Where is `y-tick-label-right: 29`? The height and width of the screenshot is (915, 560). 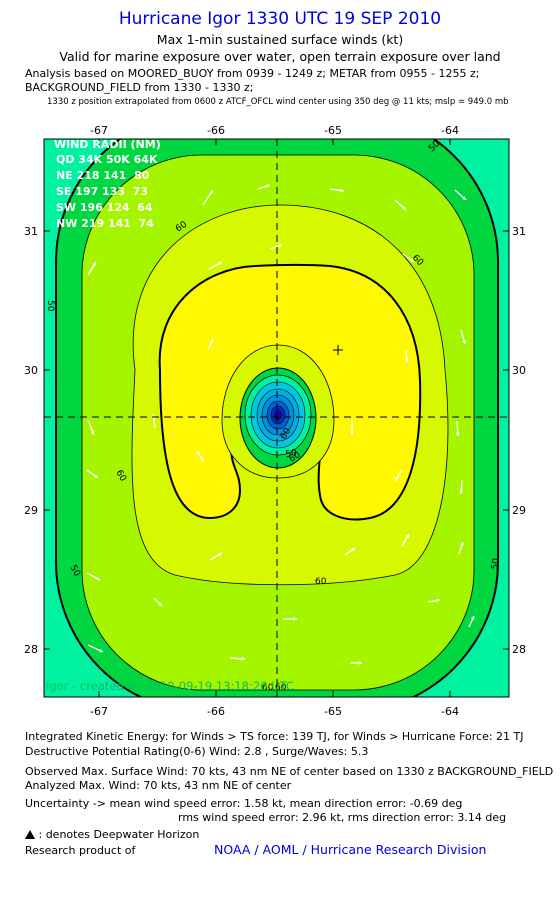 y-tick-label-right: 29 is located at coordinates (519, 510).